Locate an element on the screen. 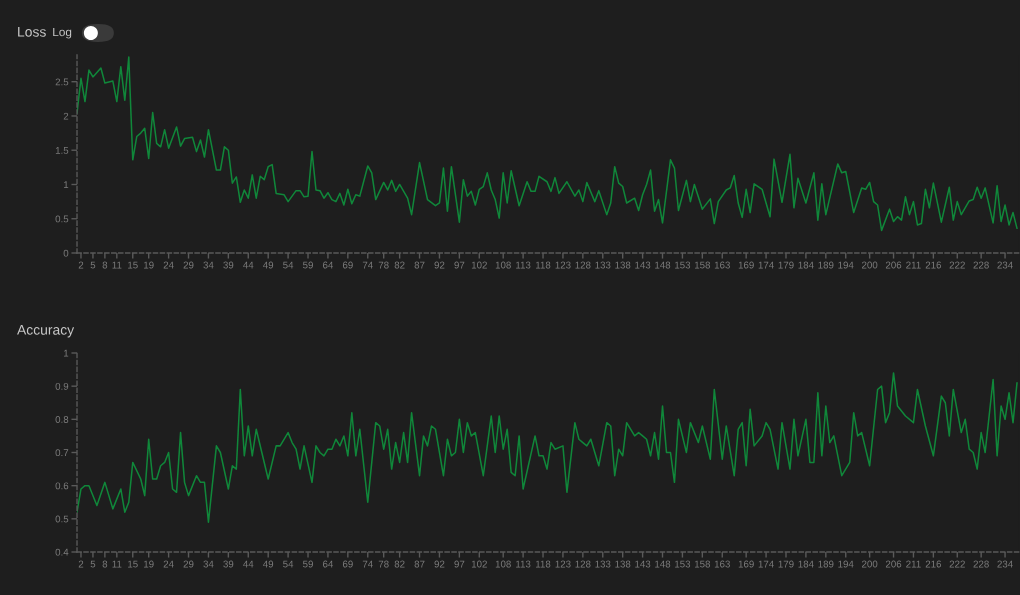  x-tick-label: 184 is located at coordinates (806, 265).